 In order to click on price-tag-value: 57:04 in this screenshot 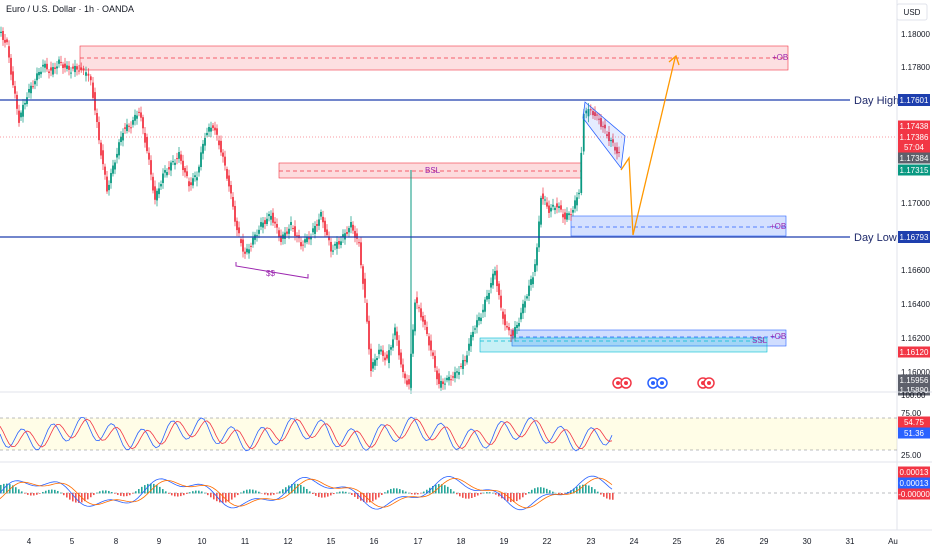, I will do `click(914, 147)`.